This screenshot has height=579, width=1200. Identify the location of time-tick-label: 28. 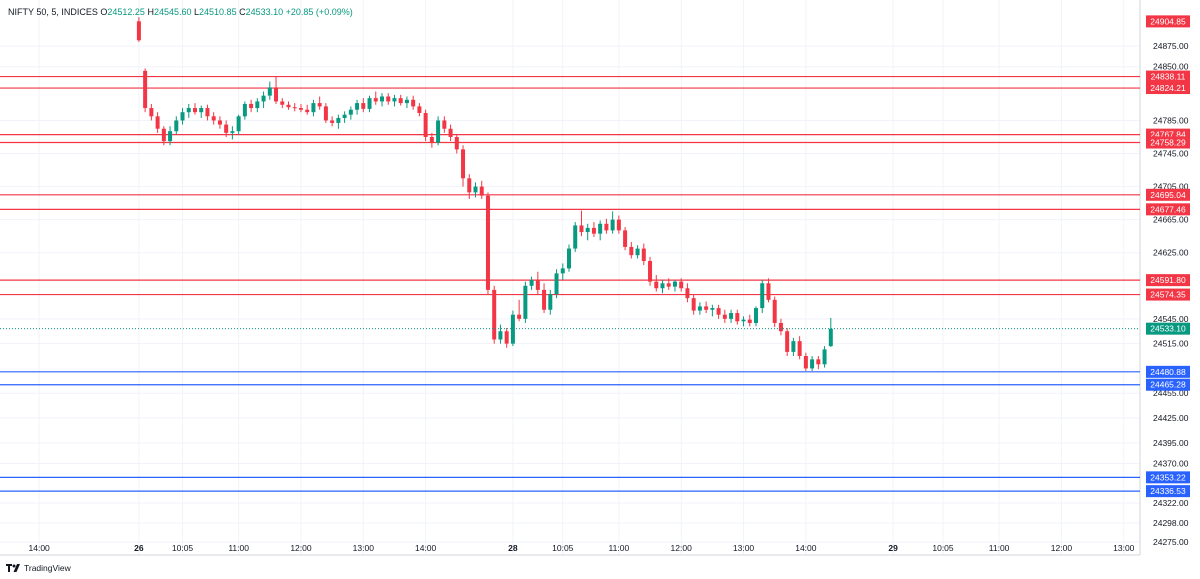
(513, 548).